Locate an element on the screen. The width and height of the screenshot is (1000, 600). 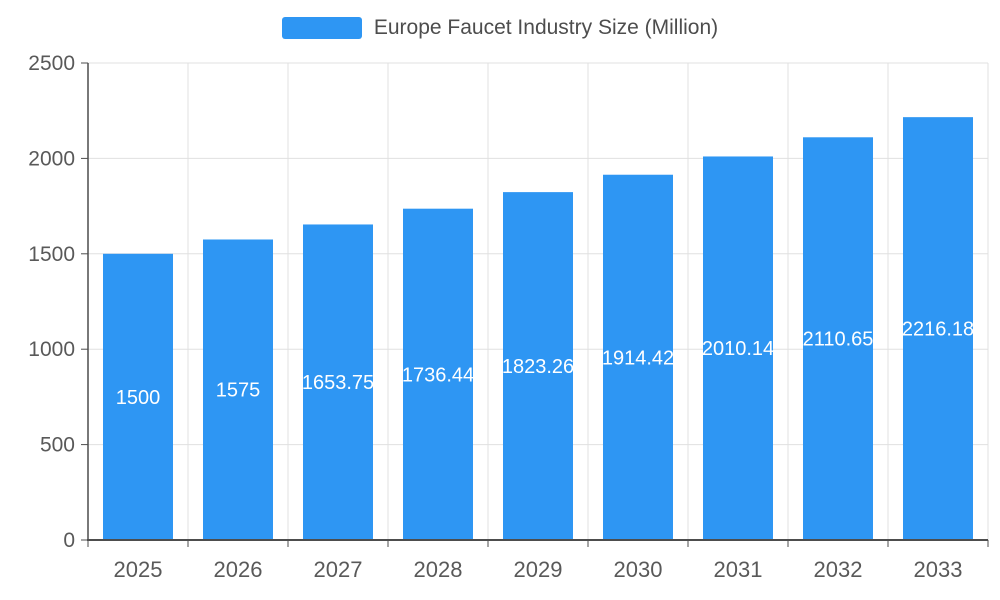
legend: Europe Faucet Industry Size (Million) is located at coordinates (500, 28).